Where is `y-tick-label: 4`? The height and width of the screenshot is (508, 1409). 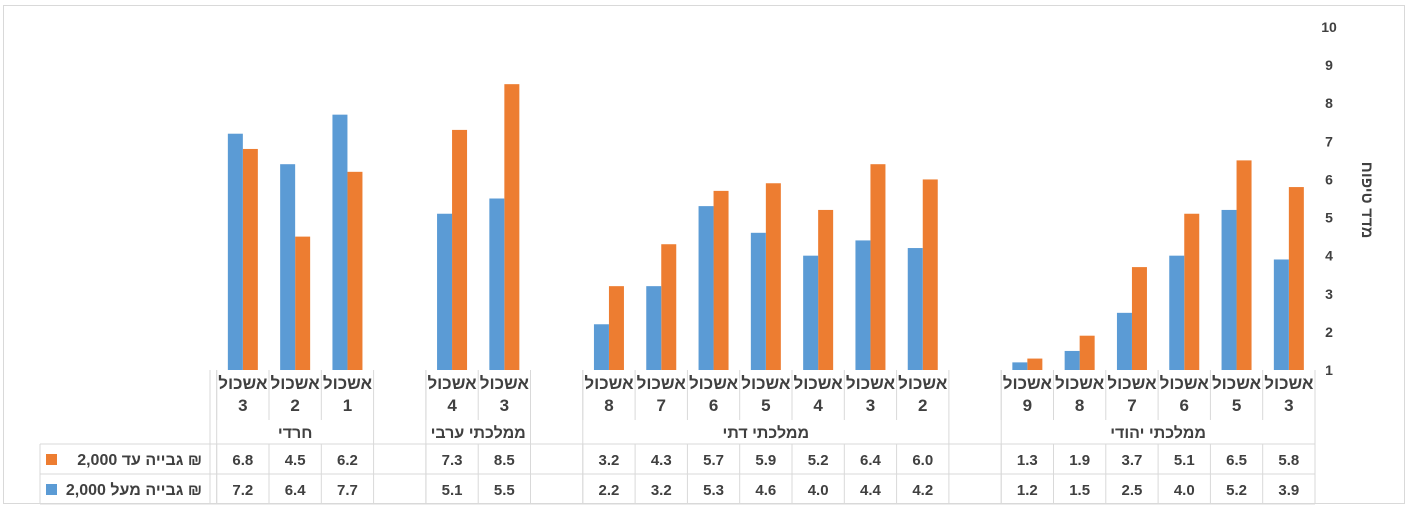 y-tick-label: 4 is located at coordinates (1329, 256).